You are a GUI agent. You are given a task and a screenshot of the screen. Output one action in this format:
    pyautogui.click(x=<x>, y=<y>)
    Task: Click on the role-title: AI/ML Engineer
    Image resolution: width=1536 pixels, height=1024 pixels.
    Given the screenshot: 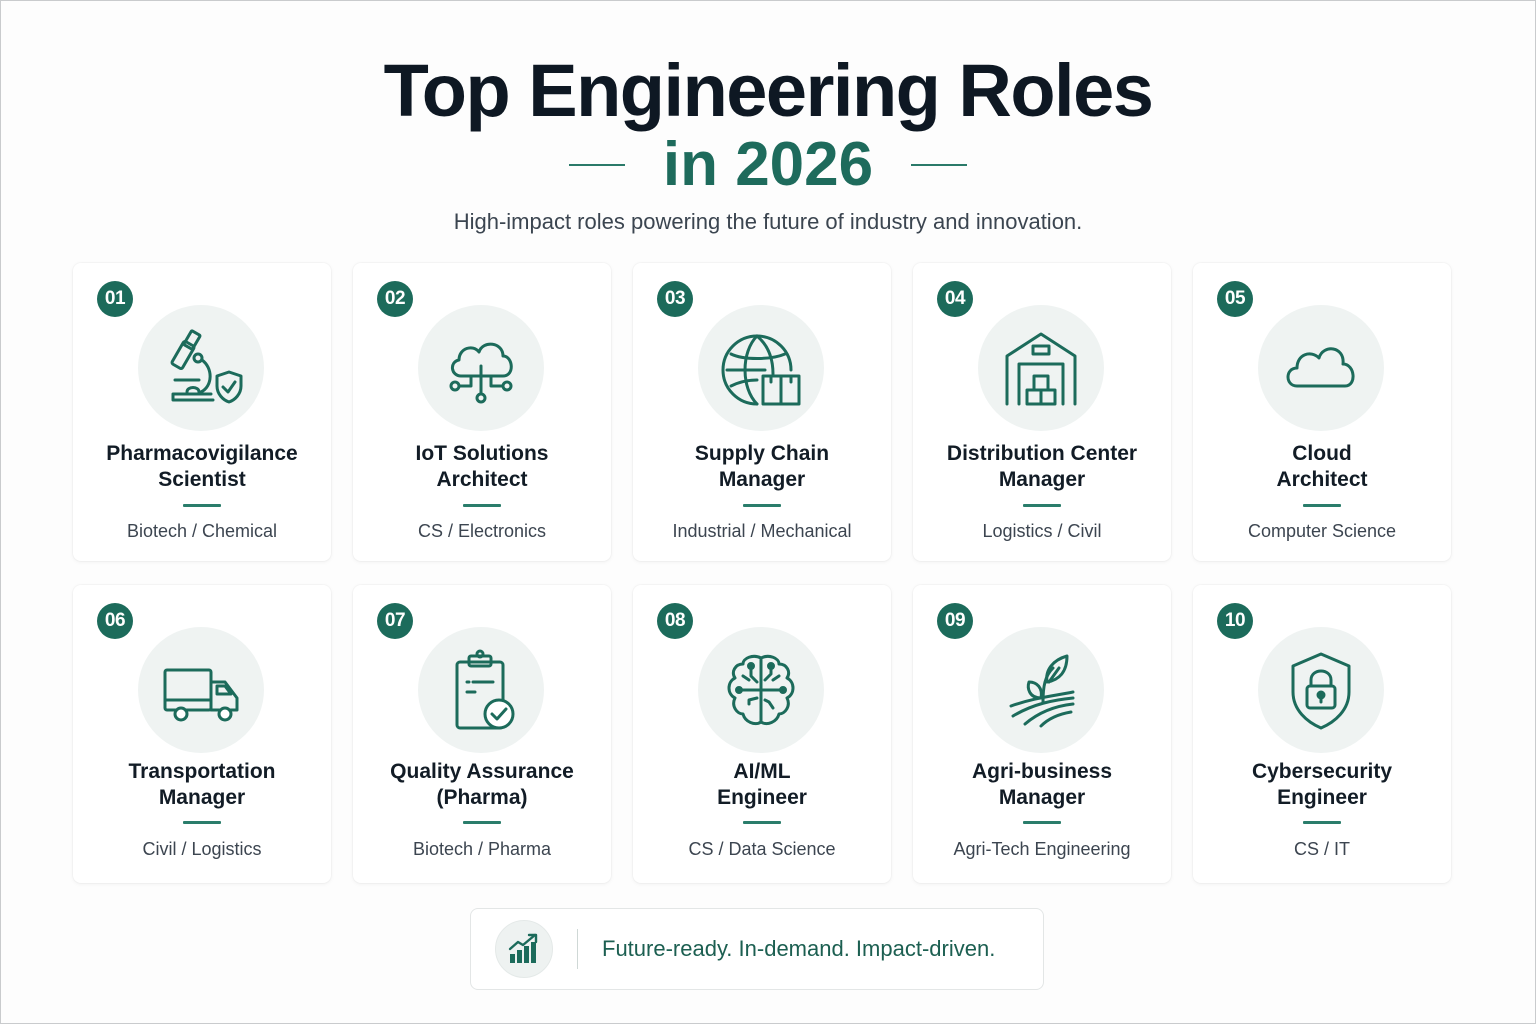 What is the action you would take?
    pyautogui.click(x=762, y=785)
    